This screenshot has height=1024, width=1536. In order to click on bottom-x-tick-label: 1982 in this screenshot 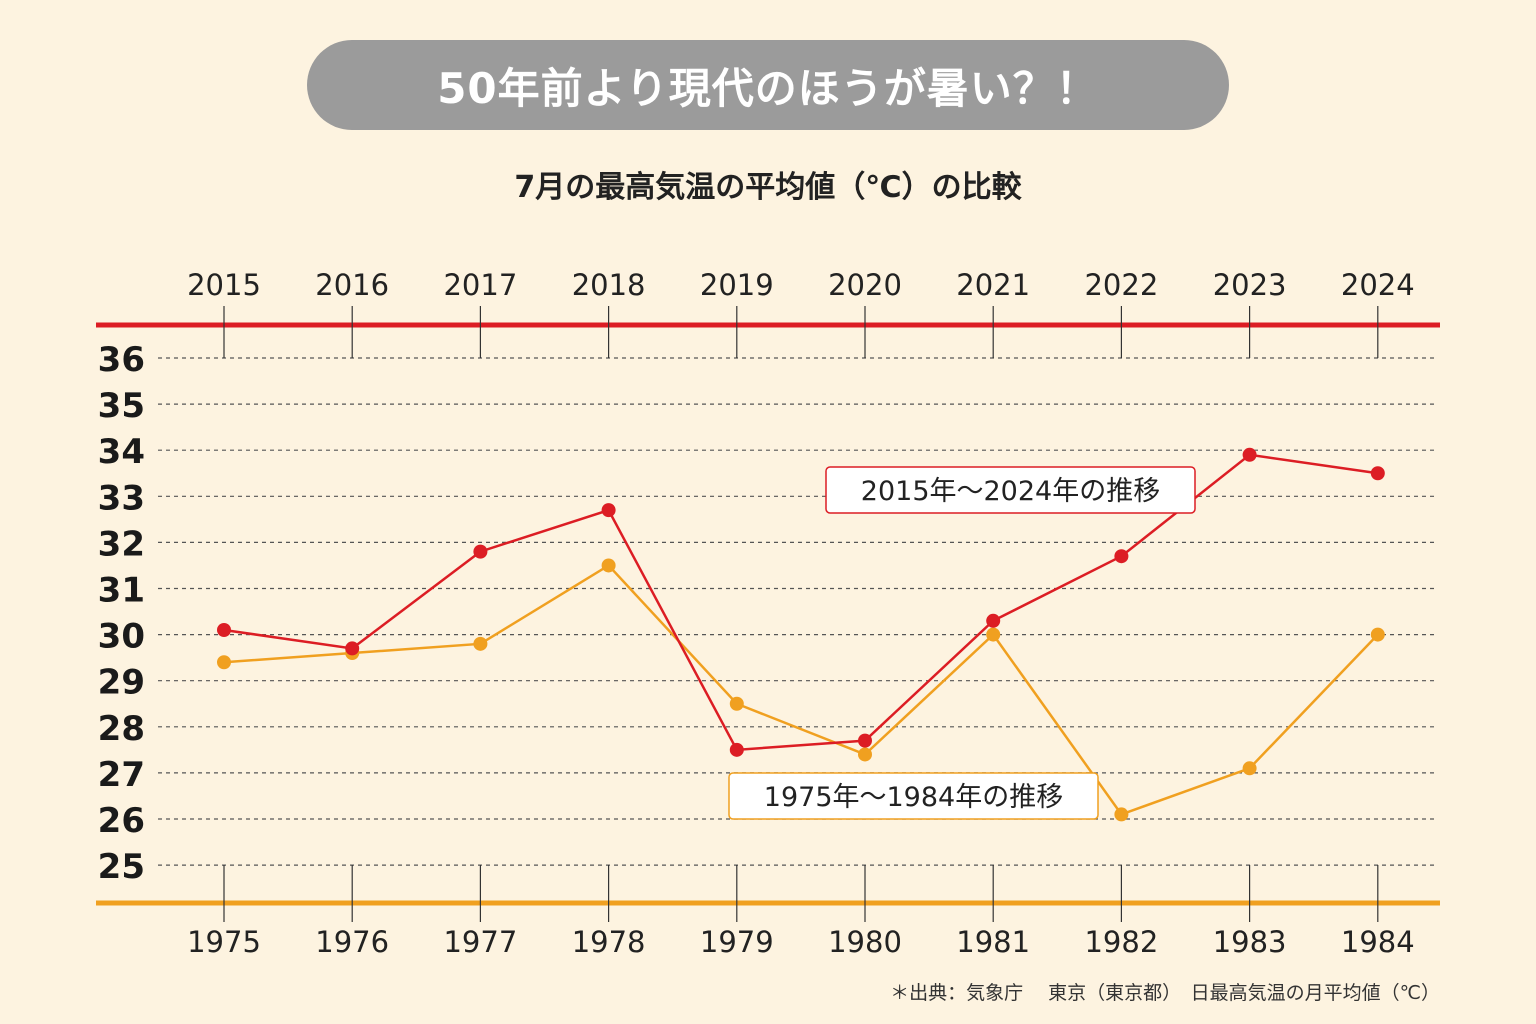, I will do `click(1121, 942)`.